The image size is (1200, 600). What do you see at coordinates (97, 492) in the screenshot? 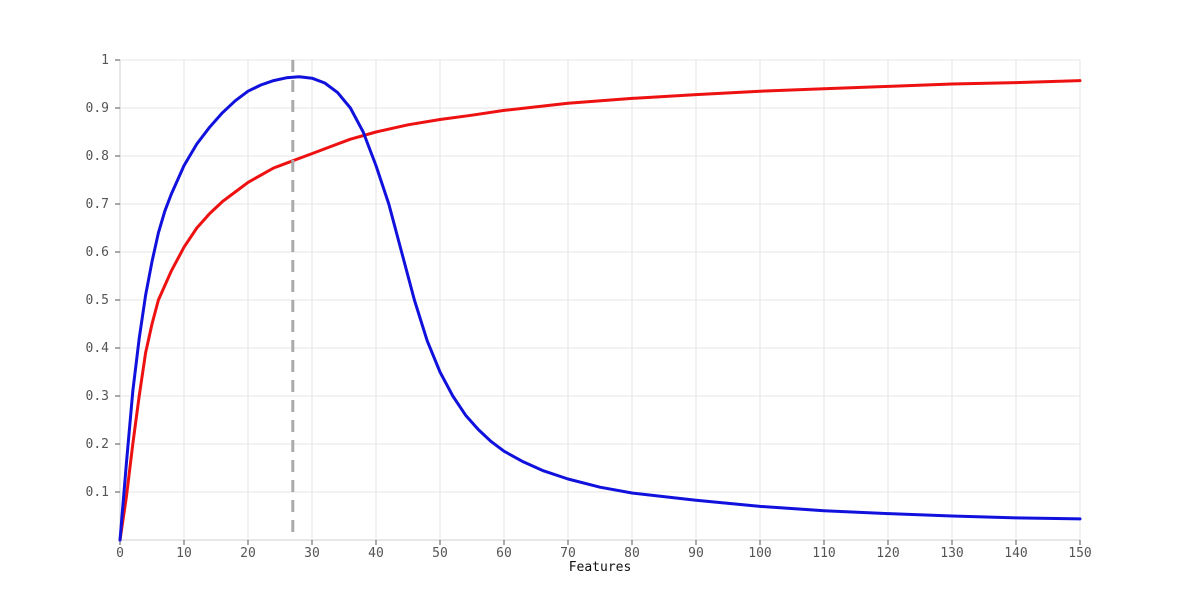
I see `y-tick-label: 0.1` at bounding box center [97, 492].